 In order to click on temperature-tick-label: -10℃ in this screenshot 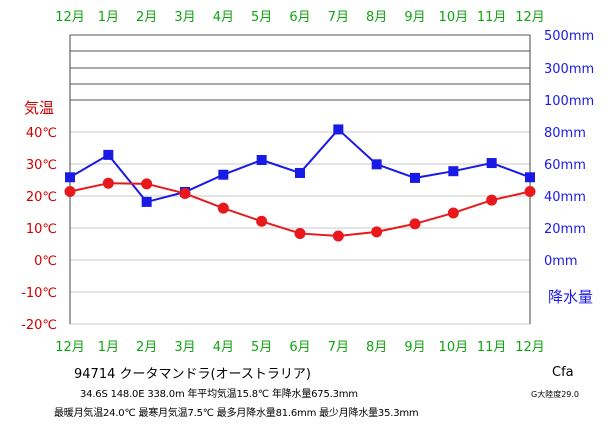, I will do `click(39, 293)`.